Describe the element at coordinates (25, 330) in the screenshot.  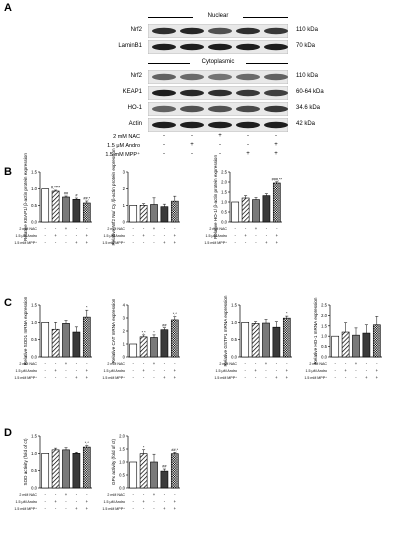
I see `y-axis-label: Relative SOD1 mRNA expression` at that location.